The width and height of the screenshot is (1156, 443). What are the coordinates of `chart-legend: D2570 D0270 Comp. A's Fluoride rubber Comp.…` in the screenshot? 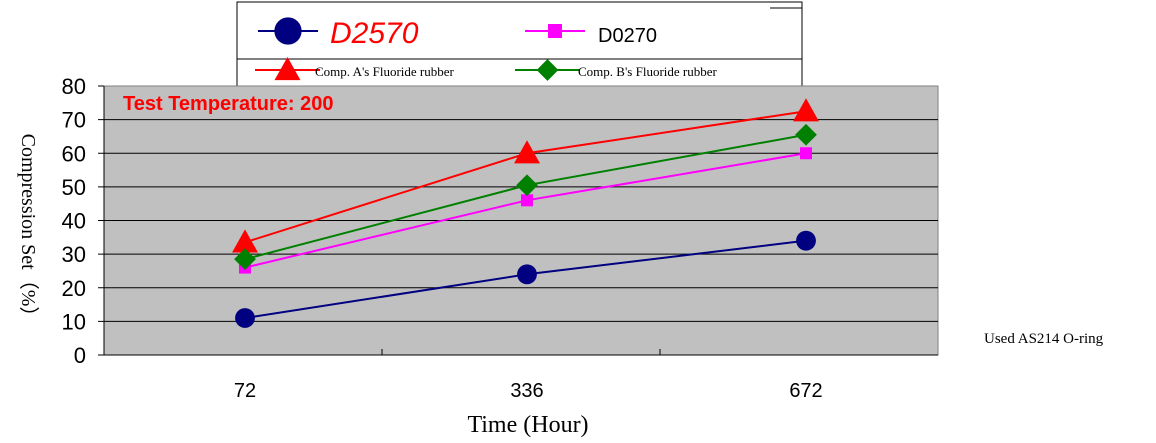 It's located at (519, 44).